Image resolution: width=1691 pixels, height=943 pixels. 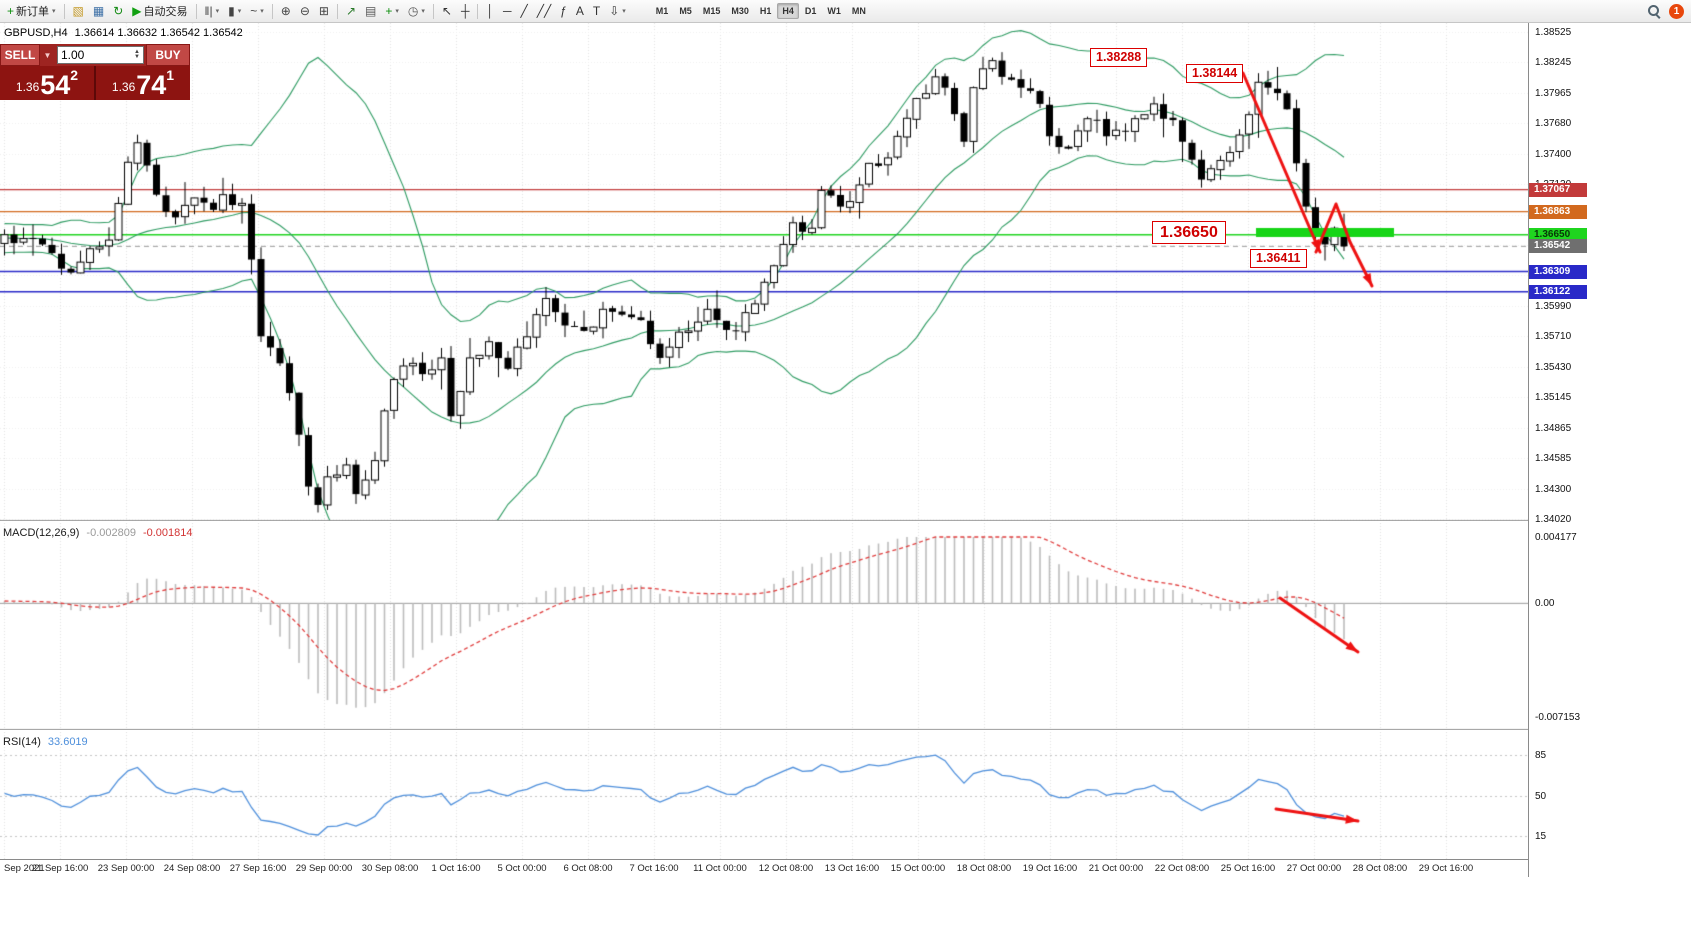 I want to click on hline-icon: ─, so click(x=507, y=11).